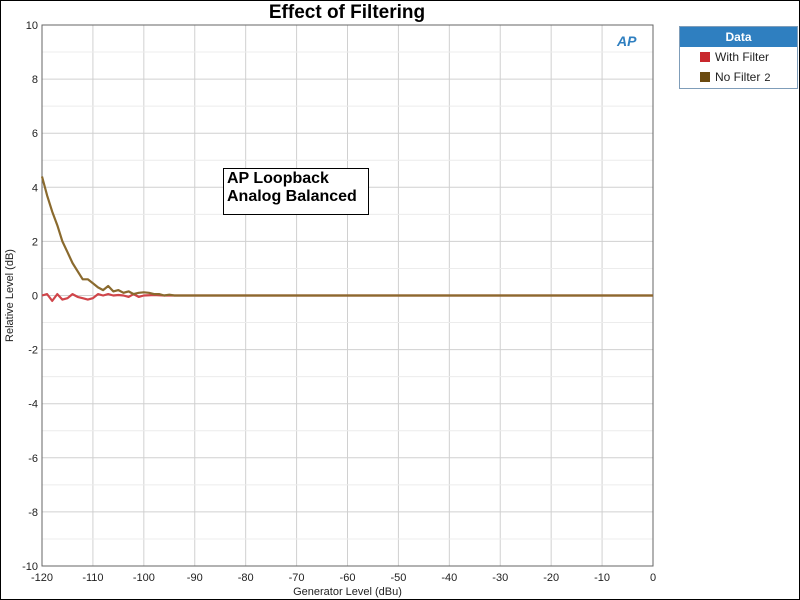 This screenshot has width=800, height=600. What do you see at coordinates (602, 578) in the screenshot?
I see `x-tick-label: -10` at bounding box center [602, 578].